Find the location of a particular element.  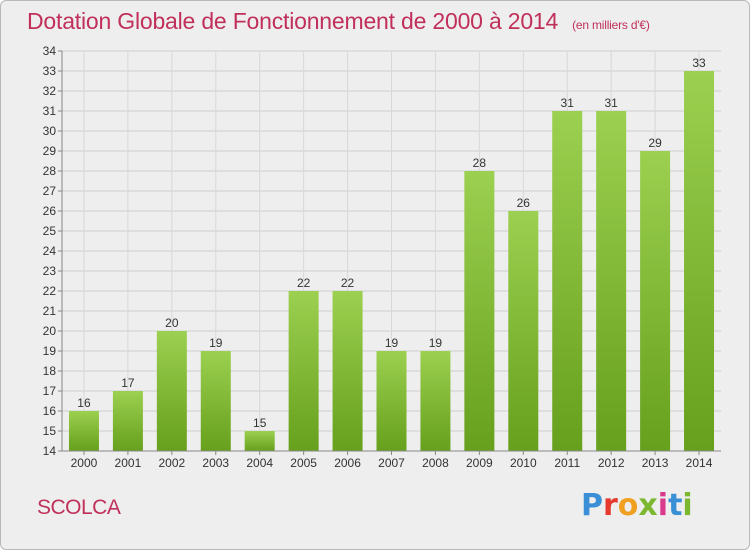

x-tick-label: 2001 is located at coordinates (128, 463).